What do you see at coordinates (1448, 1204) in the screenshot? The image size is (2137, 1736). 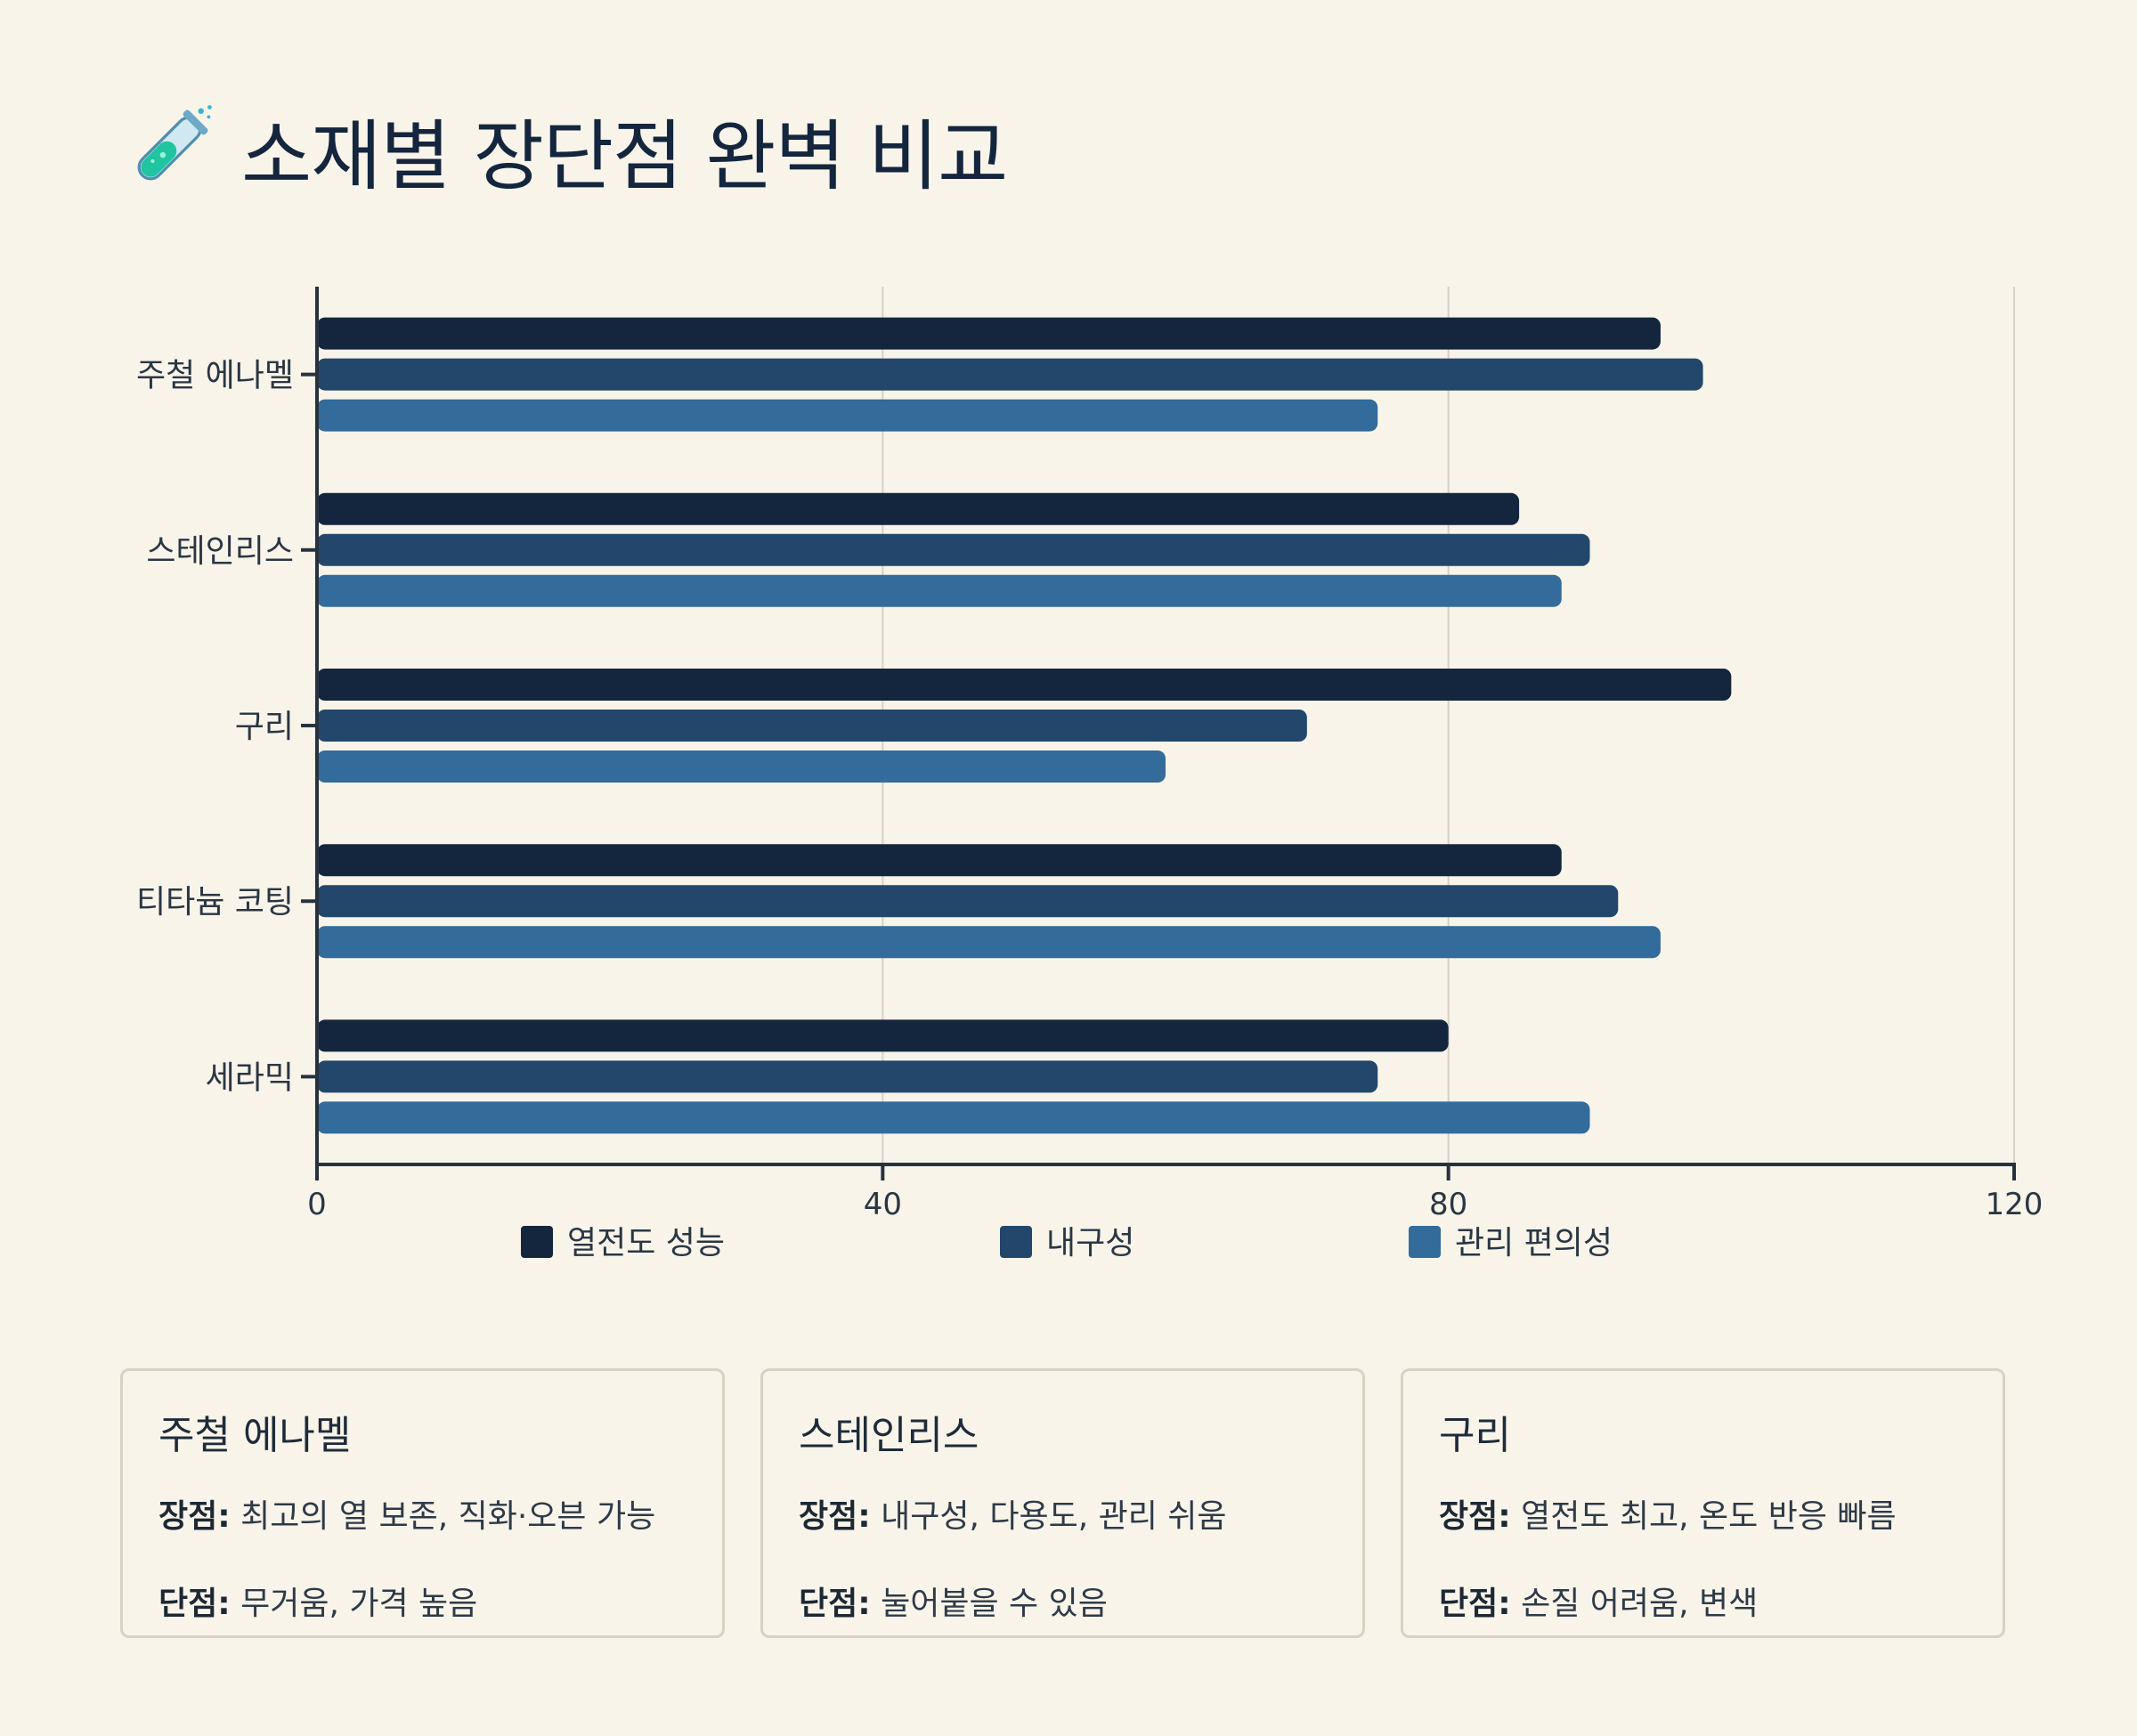 I see `x-tick-label: 80` at bounding box center [1448, 1204].